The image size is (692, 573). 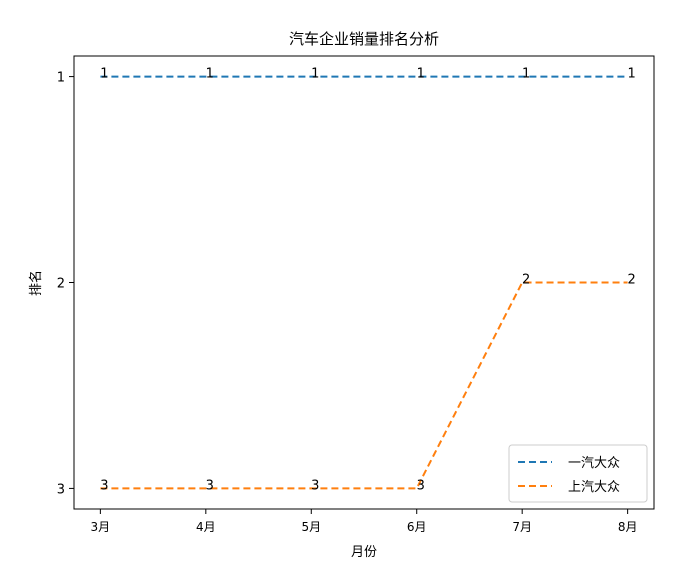 I want to click on legend-label: 一汽大众, so click(x=594, y=463).